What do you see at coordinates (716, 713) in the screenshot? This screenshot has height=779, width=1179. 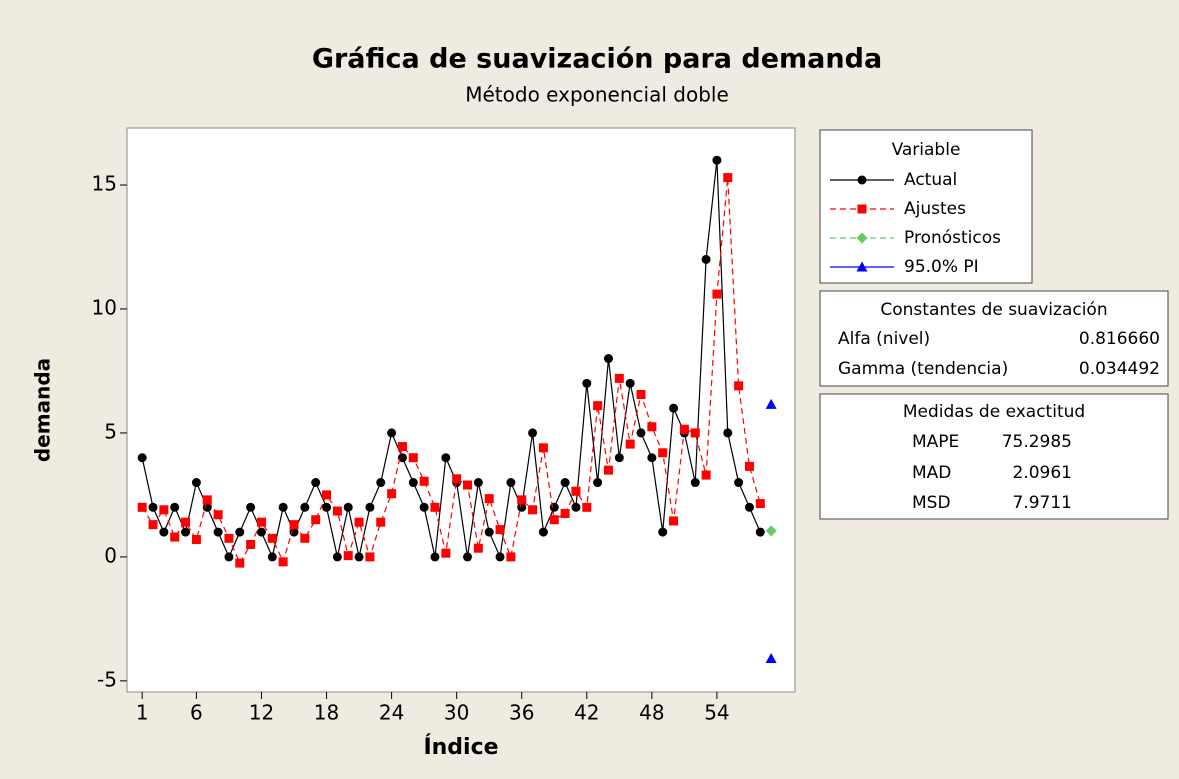 I see `x-tick-label: 54` at bounding box center [716, 713].